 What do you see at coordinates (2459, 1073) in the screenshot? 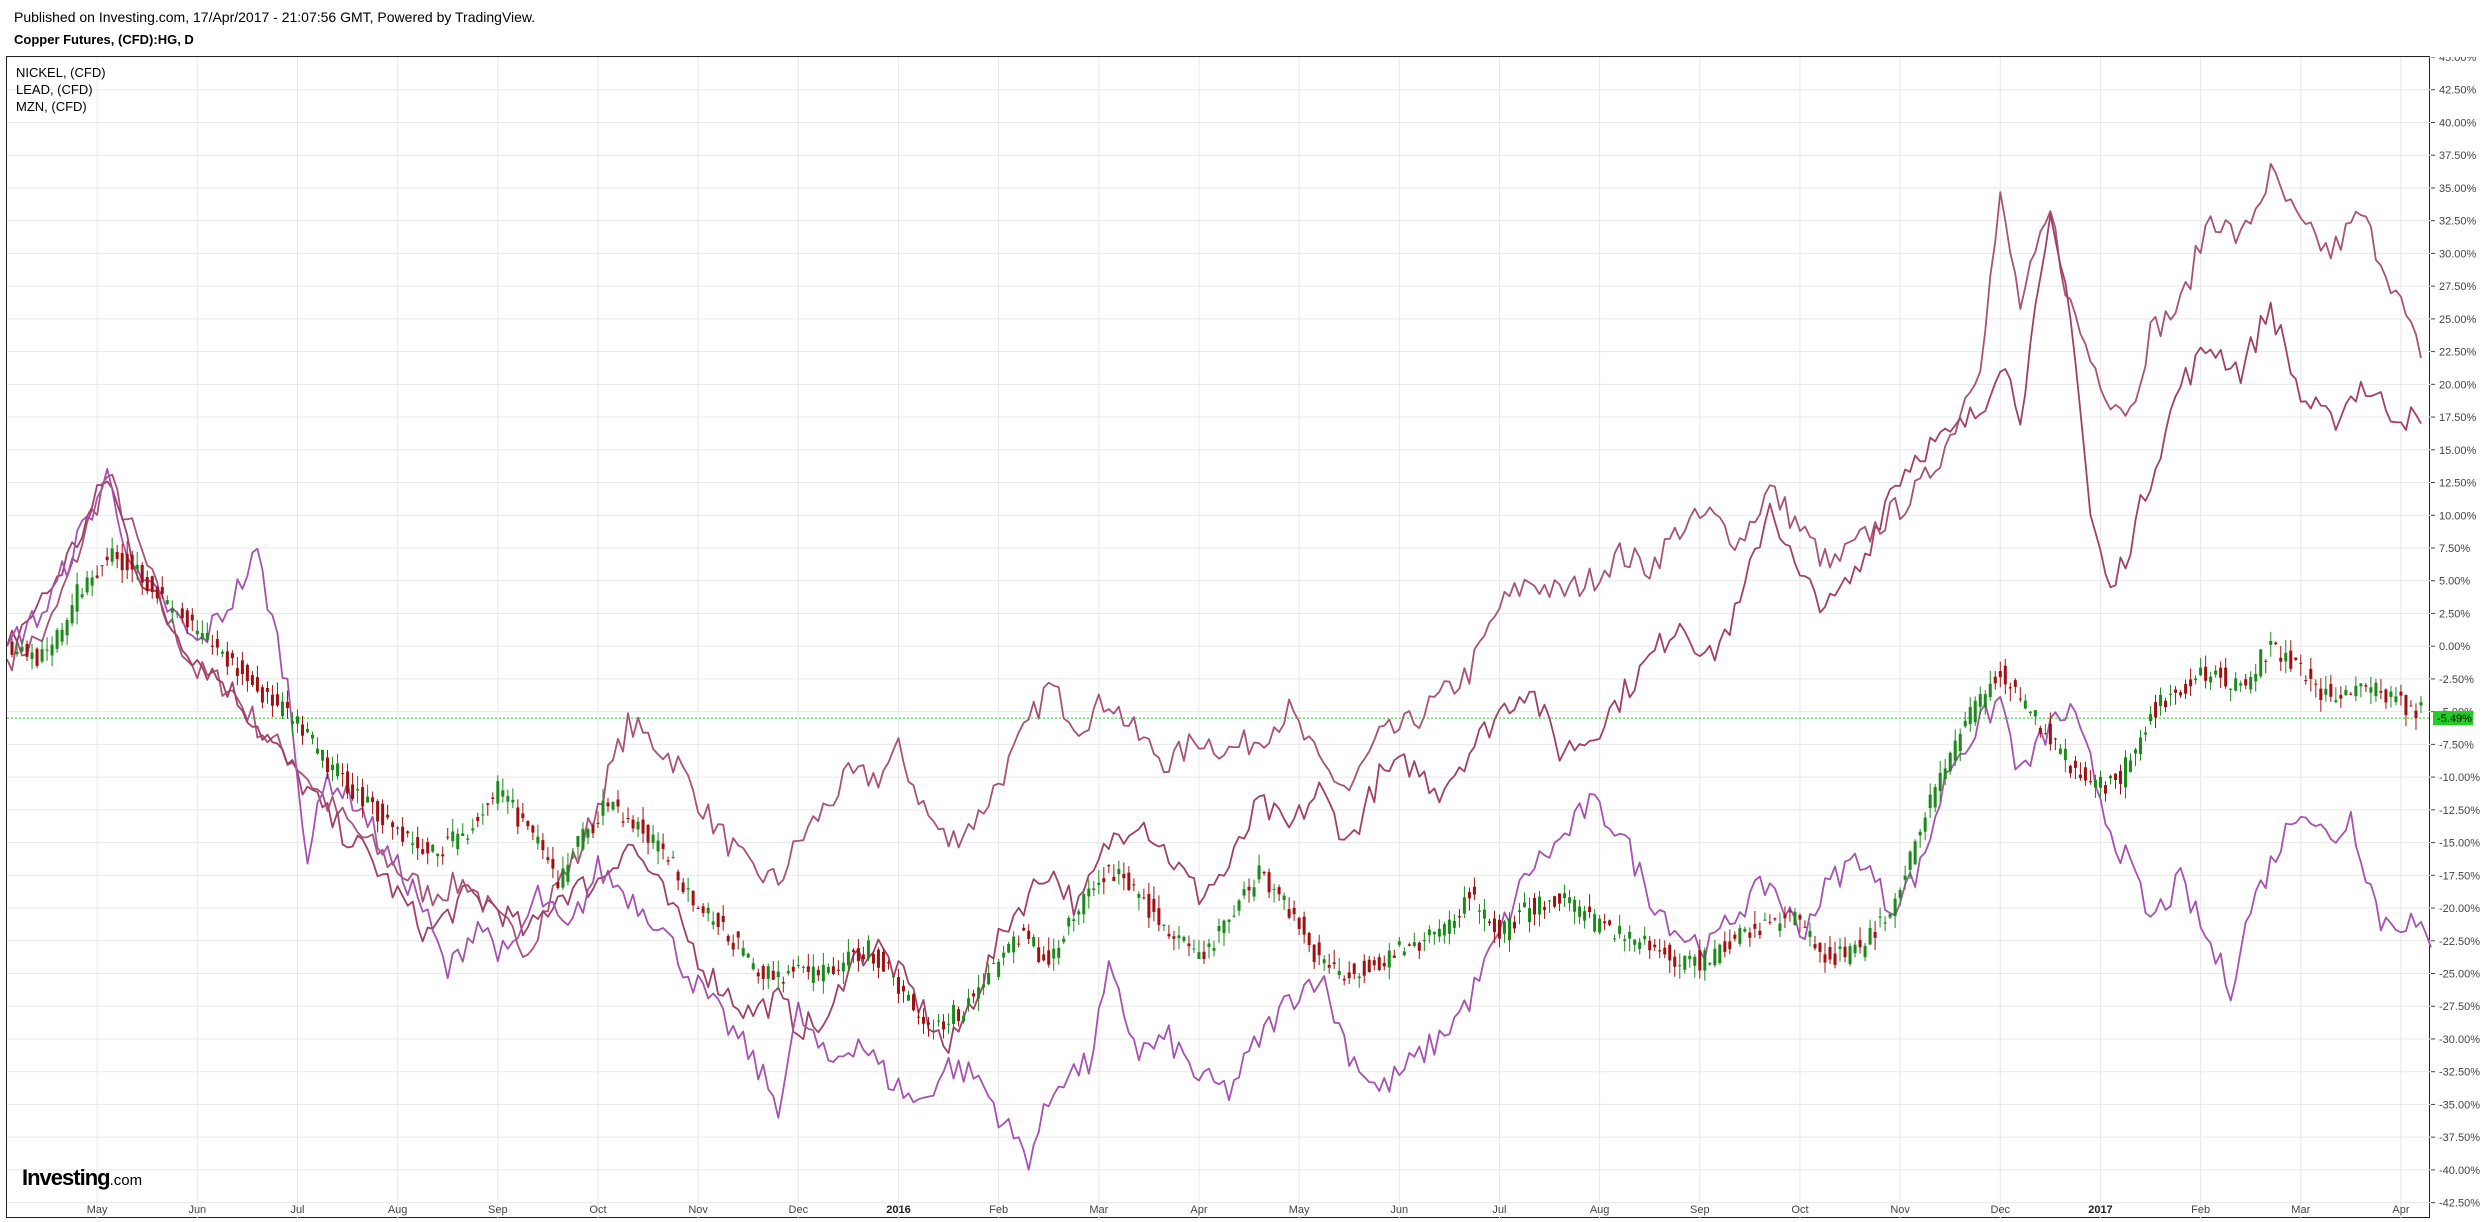
I see `y-tick-label: -32.50%` at bounding box center [2459, 1073].